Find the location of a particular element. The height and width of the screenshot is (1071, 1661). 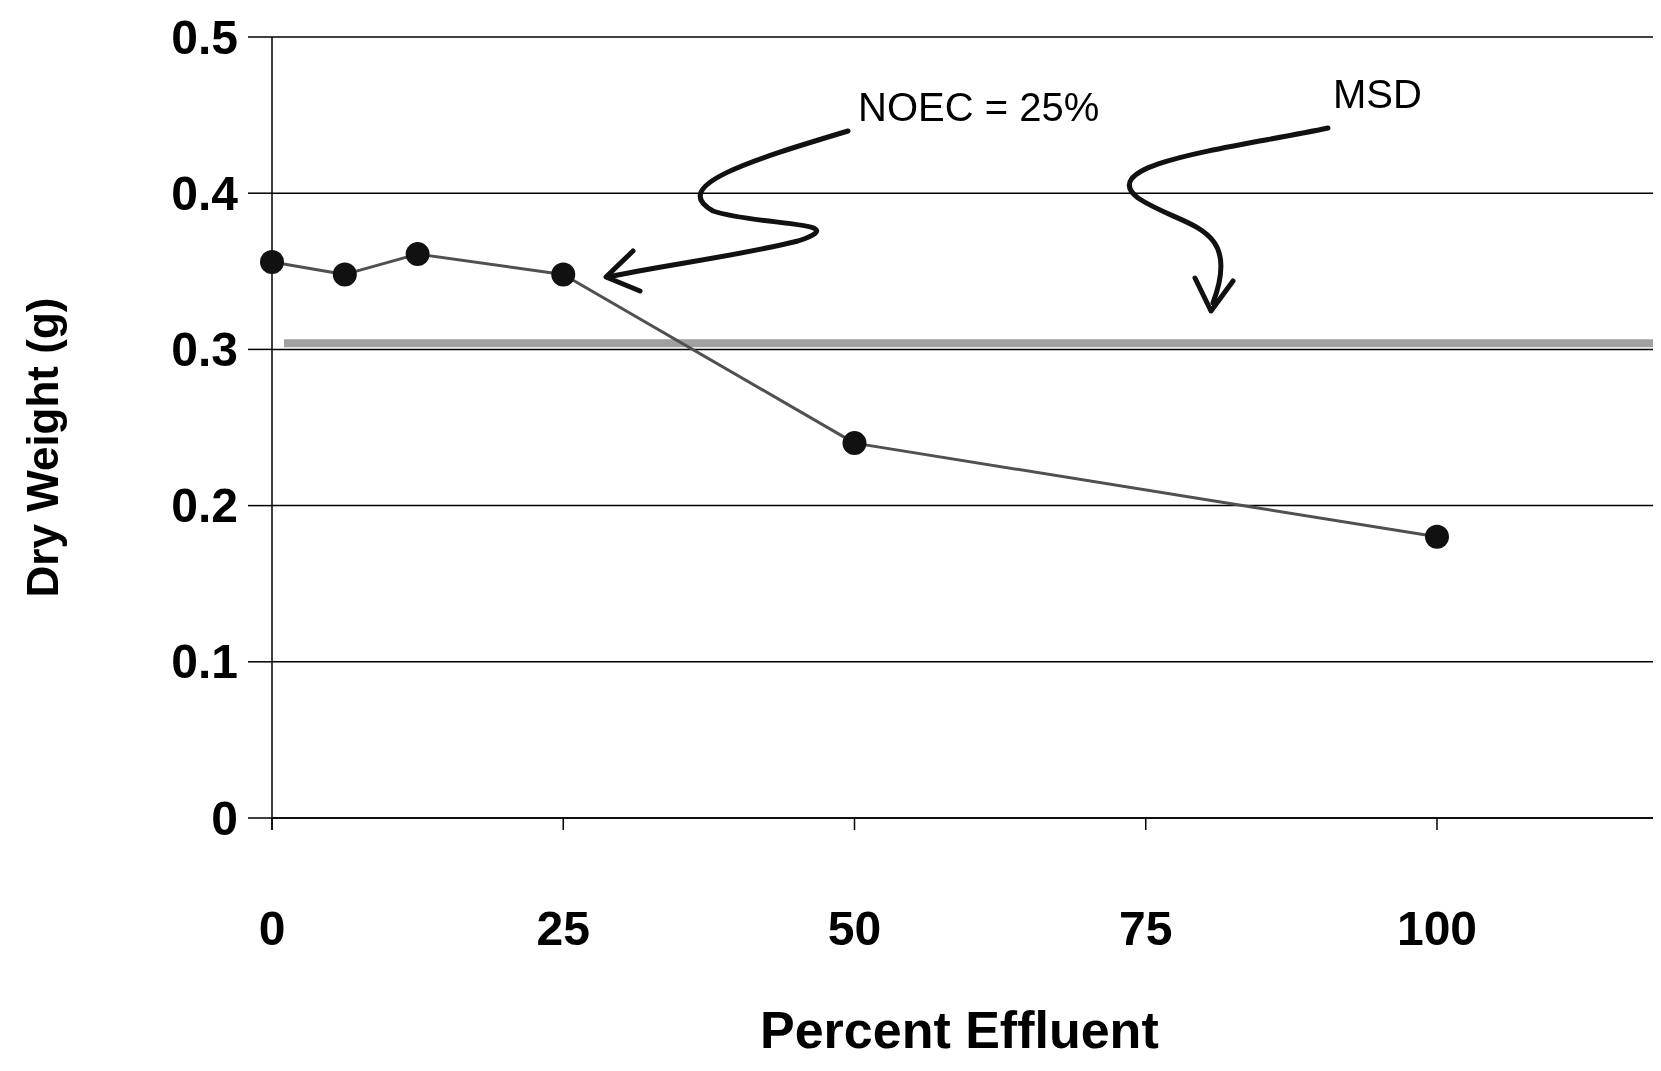

annotation: MSD is located at coordinates (1377, 94).